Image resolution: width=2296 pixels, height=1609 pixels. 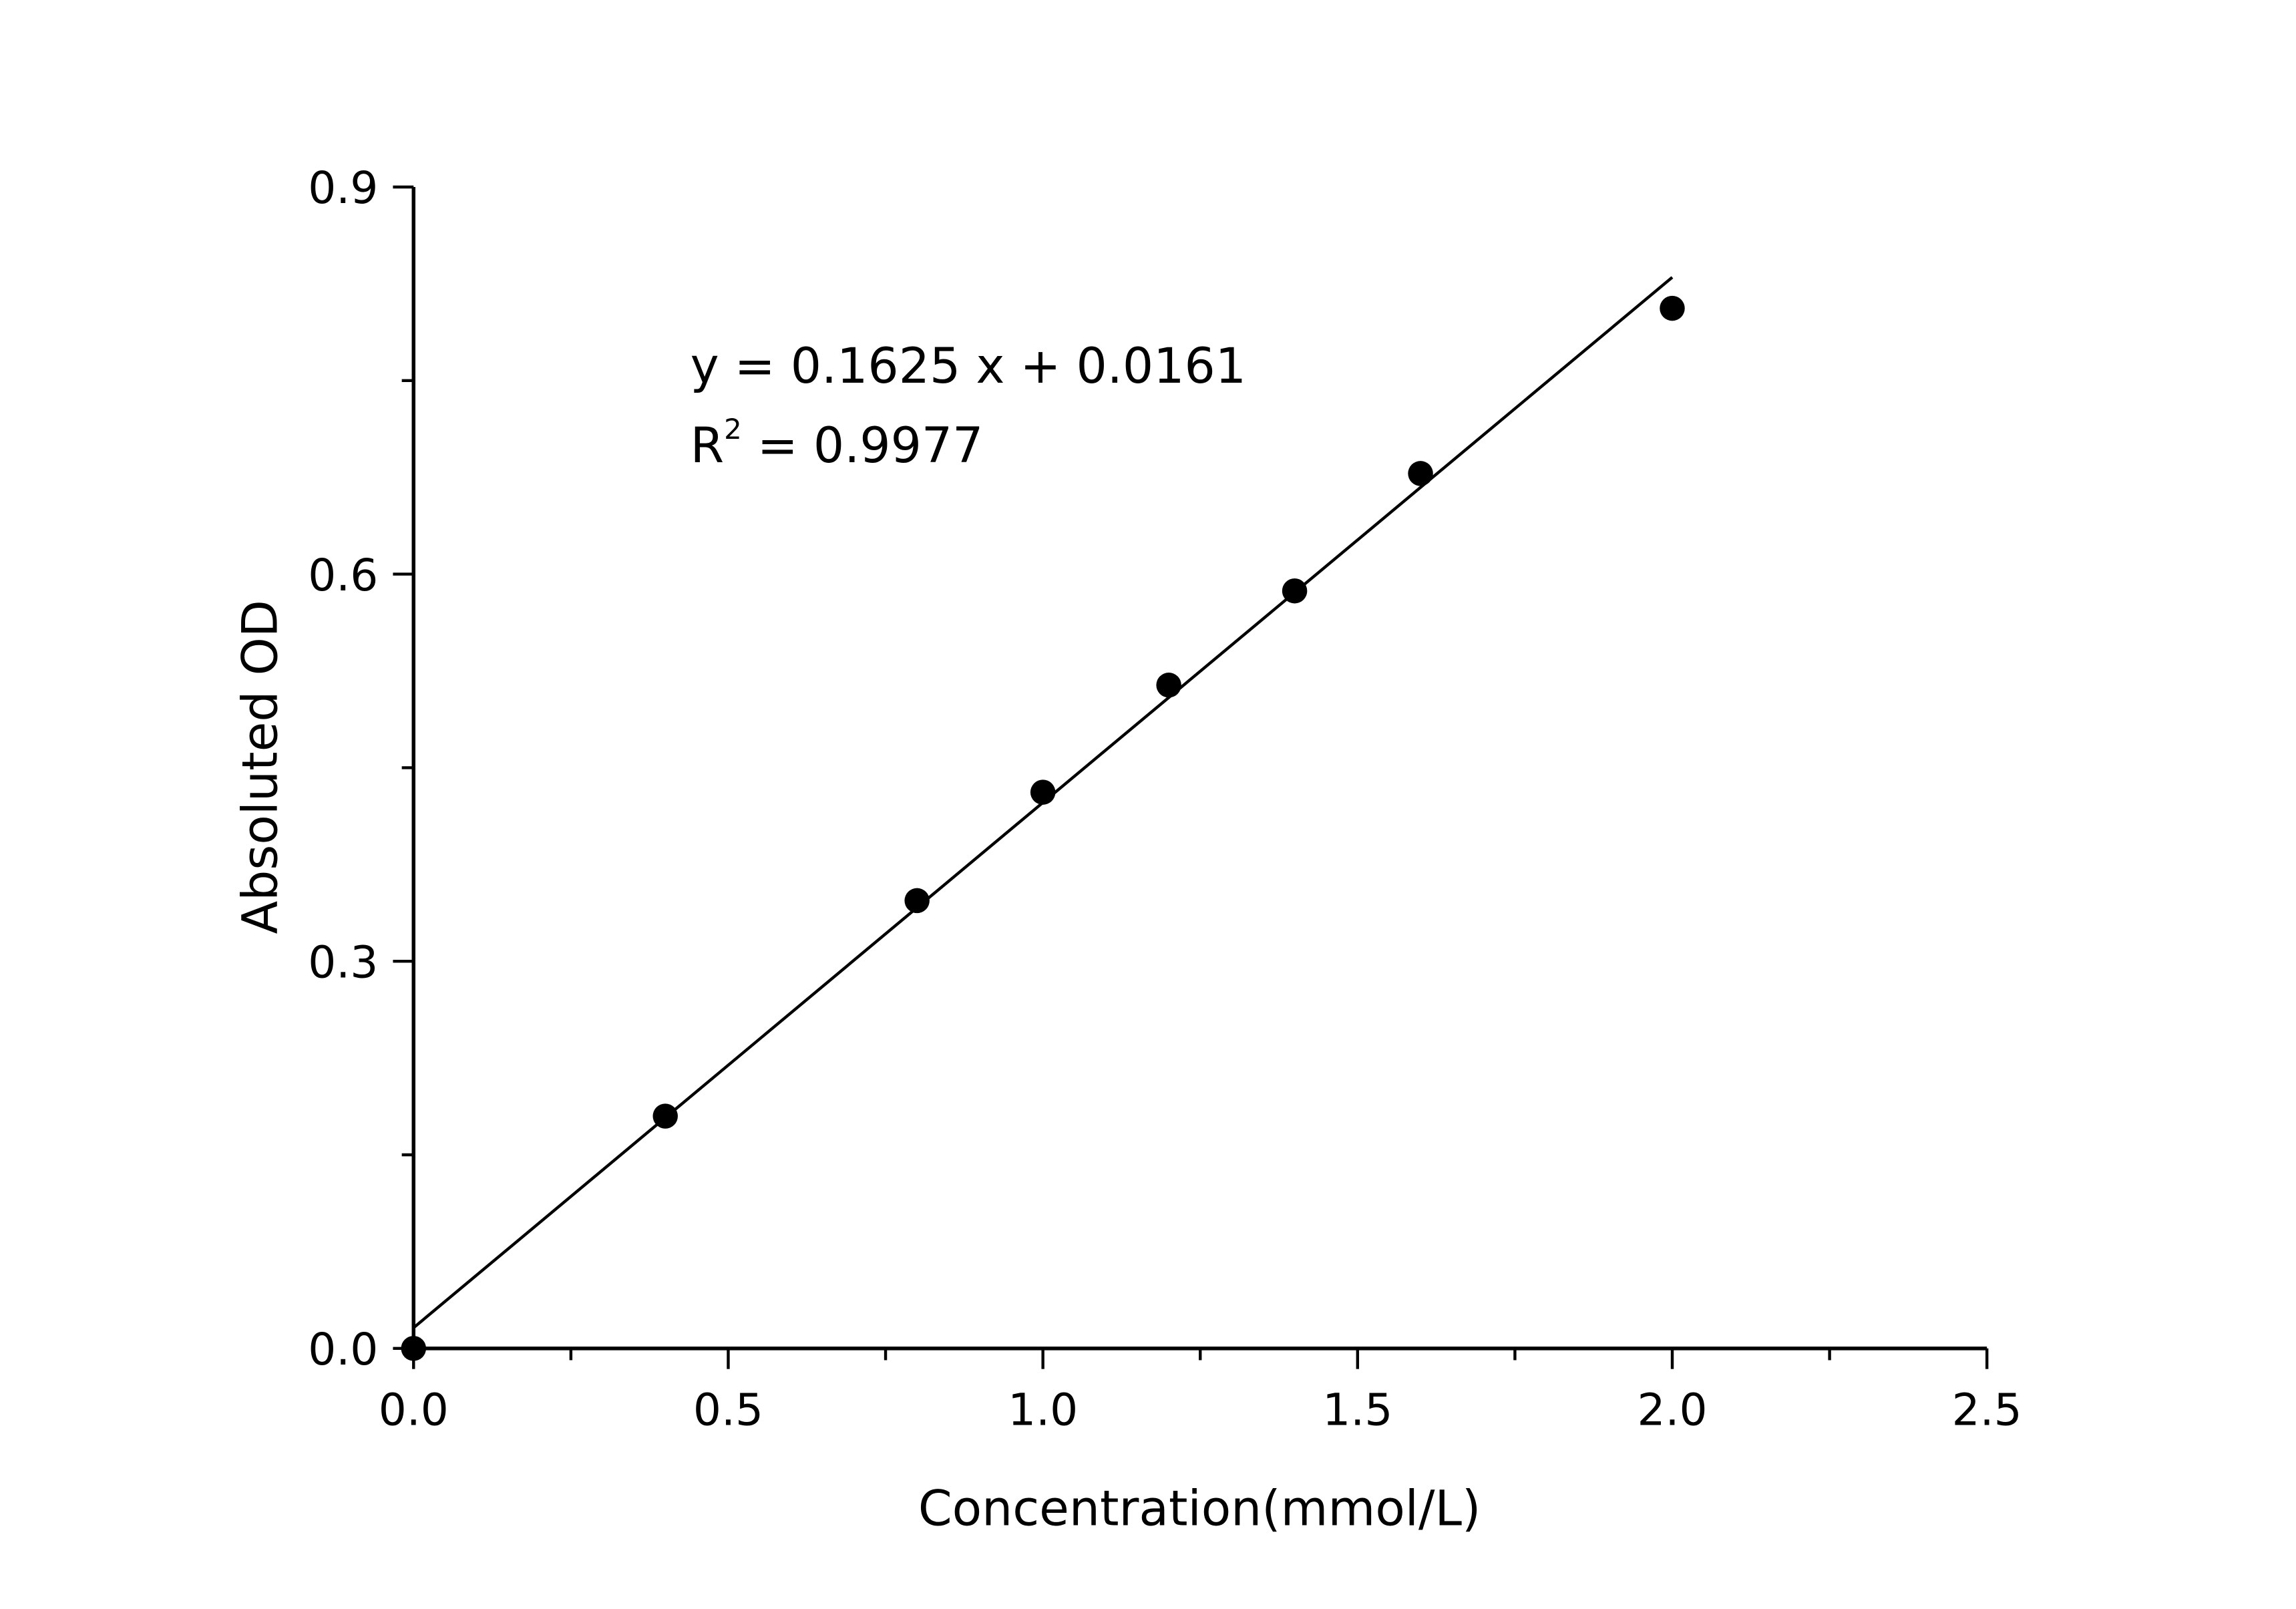 What do you see at coordinates (1357, 1409) in the screenshot?
I see `x-tick-label: 1.5` at bounding box center [1357, 1409].